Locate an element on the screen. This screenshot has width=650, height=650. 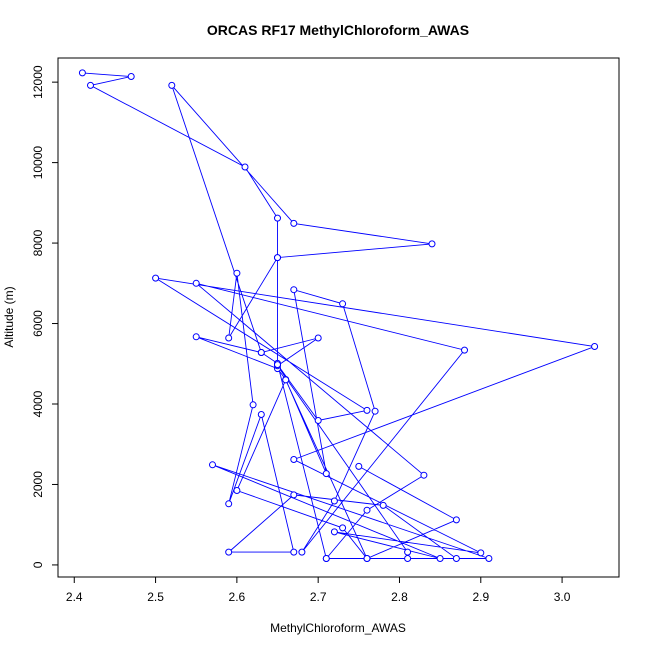
x-tick-label: 2.6 is located at coordinates (237, 597).